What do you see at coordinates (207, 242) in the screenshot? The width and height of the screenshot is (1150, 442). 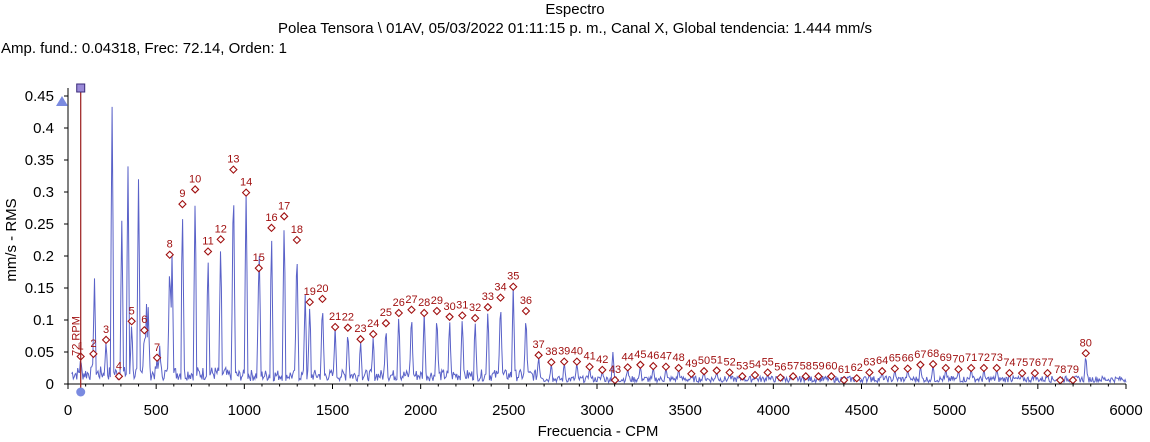 I see `harmonic-label: 11` at bounding box center [207, 242].